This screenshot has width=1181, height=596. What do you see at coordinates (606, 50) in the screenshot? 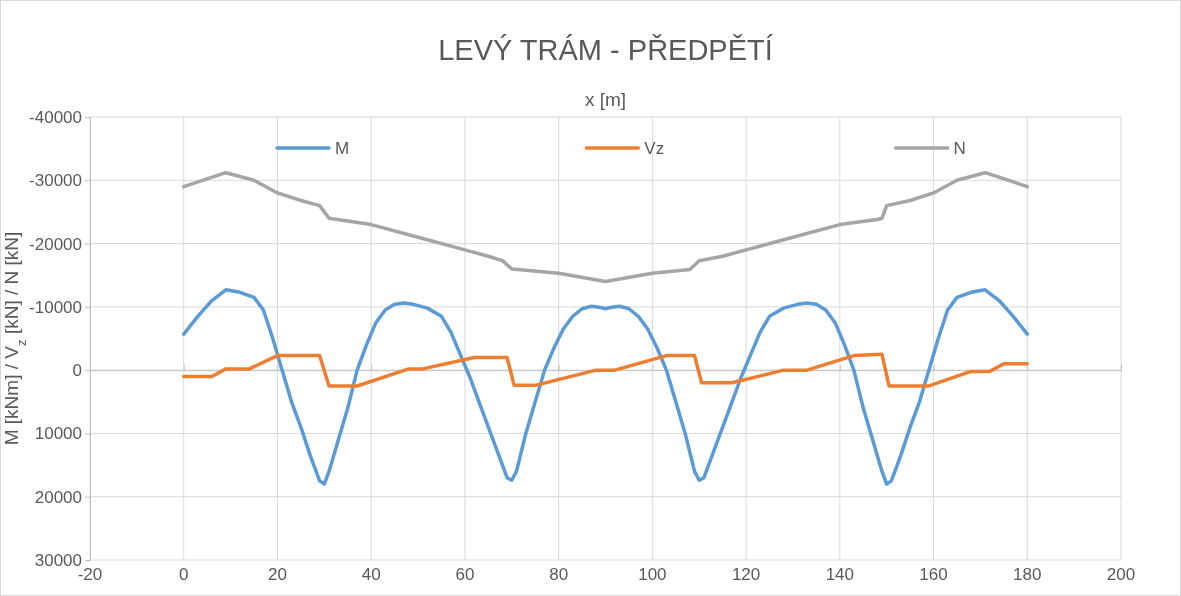
I see `chart-title: LEVÝ TRÁM - PŘEDPĚTÍ` at bounding box center [606, 50].